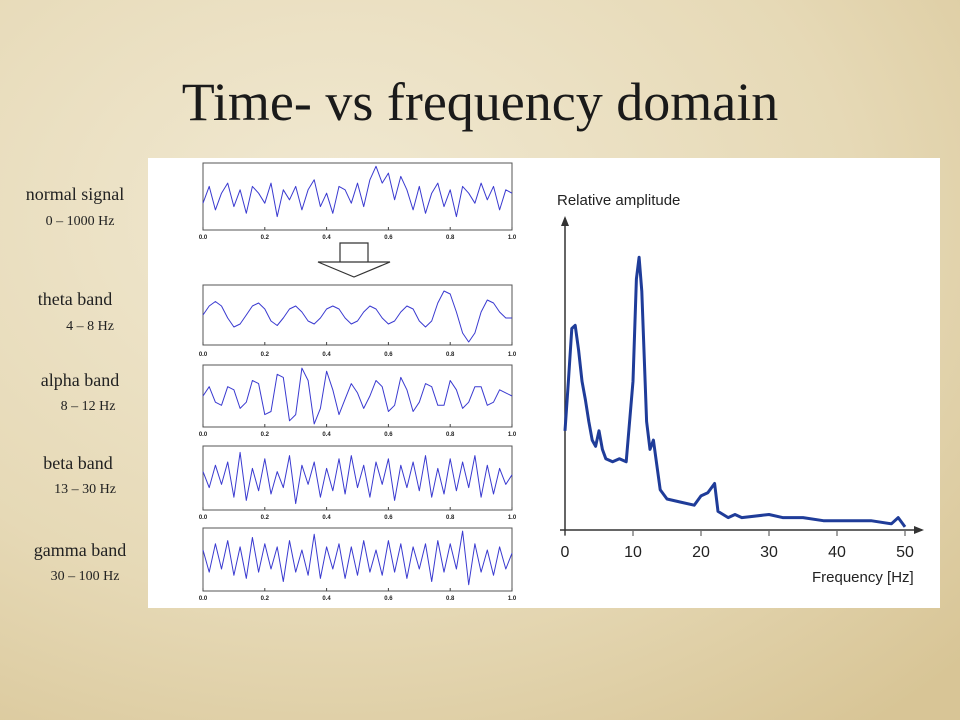 This screenshot has height=720, width=960. I want to click on x-tick-label: 10, so click(633, 552).